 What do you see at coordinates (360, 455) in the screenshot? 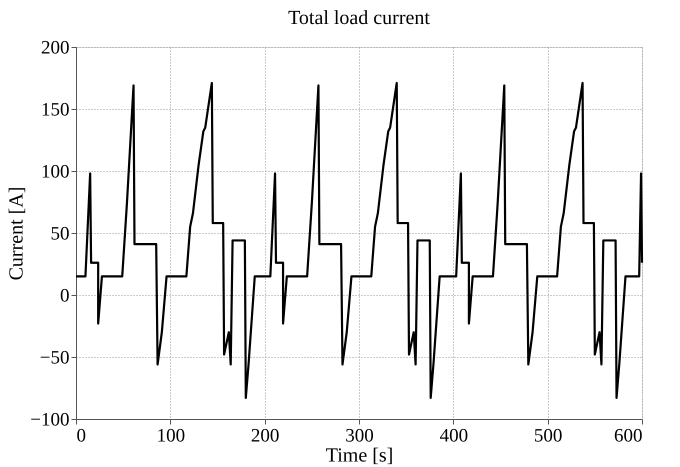
I see `x-axis-title: Time [s]` at bounding box center [360, 455].